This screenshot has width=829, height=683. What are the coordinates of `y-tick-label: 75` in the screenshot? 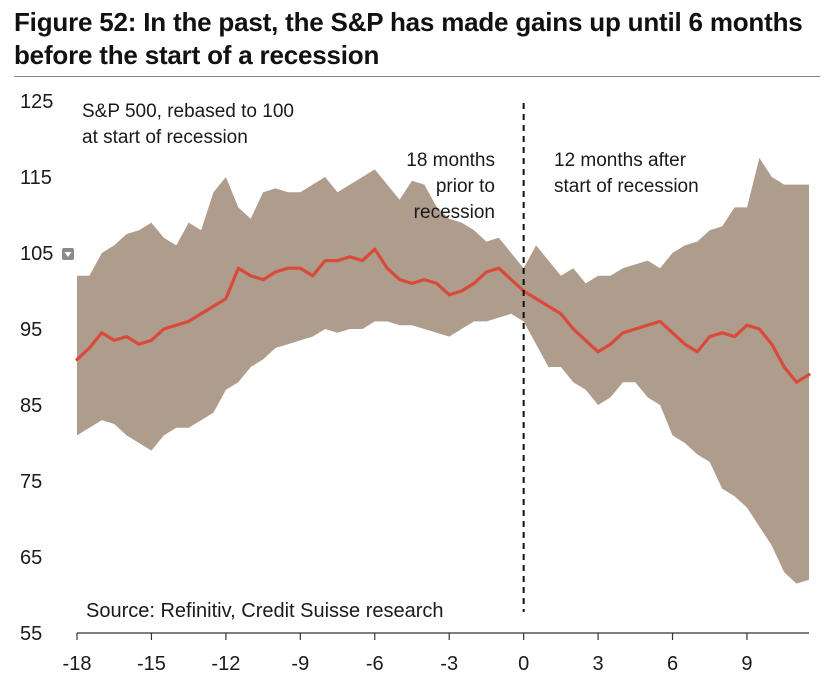 It's located at (31, 482).